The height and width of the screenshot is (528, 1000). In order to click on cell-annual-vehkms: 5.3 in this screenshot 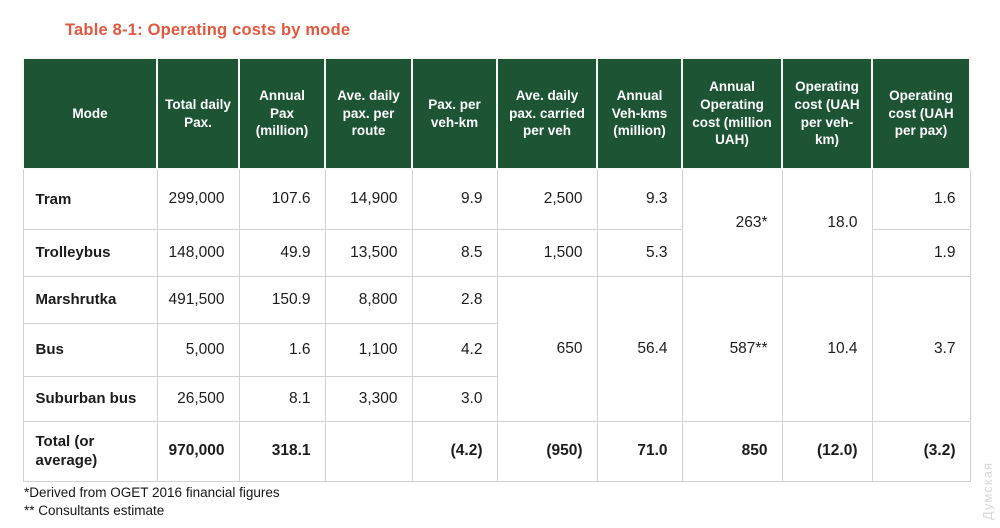, I will do `click(639, 252)`.